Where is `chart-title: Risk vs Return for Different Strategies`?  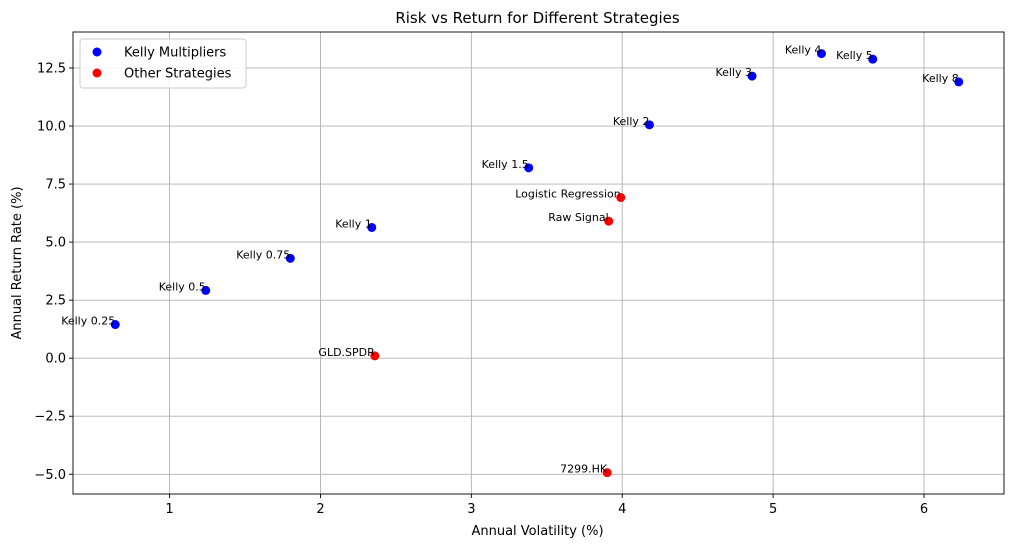 chart-title: Risk vs Return for Different Strategies is located at coordinates (537, 18).